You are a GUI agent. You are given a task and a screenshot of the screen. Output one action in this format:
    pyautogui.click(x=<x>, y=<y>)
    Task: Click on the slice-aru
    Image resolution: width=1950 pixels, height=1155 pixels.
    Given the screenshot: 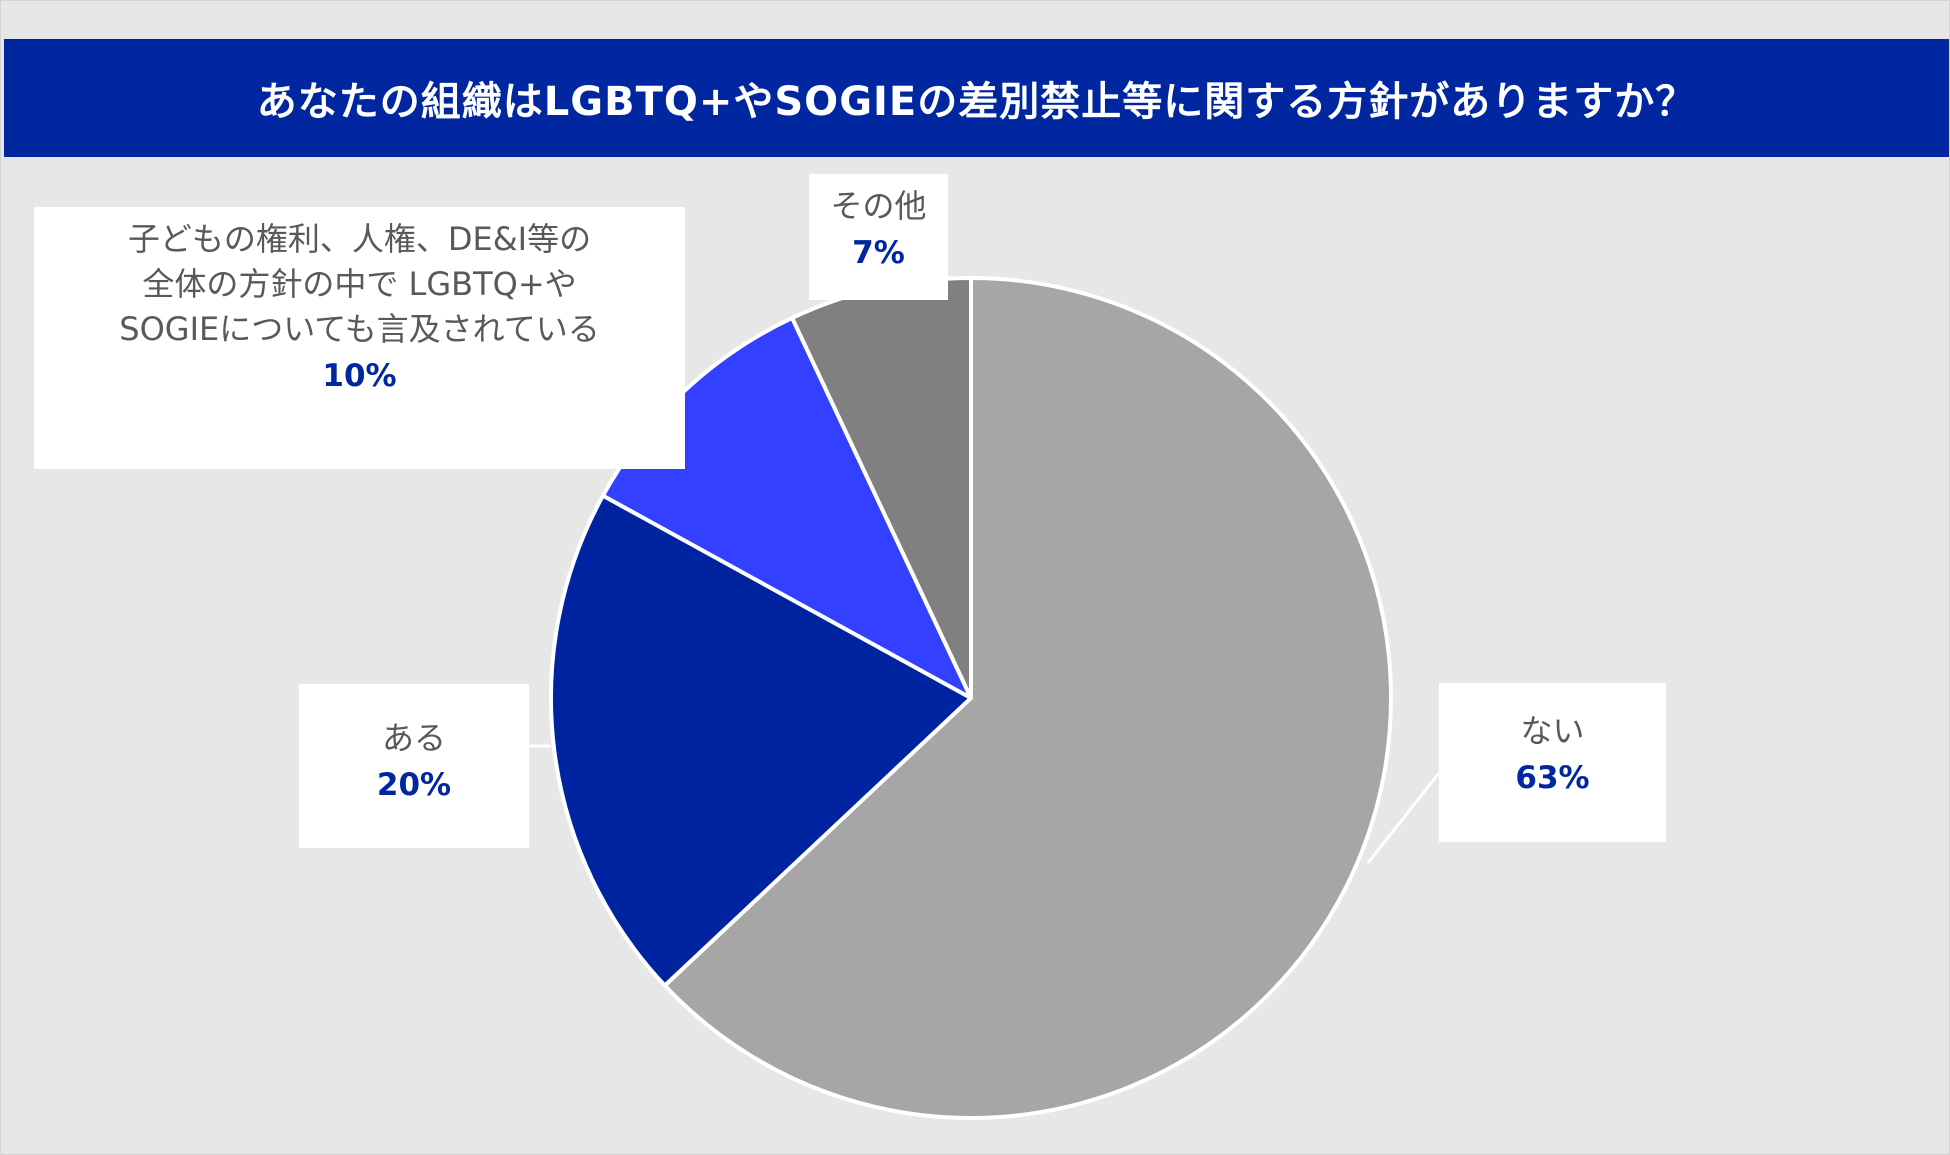 What is the action you would take?
    pyautogui.click(x=761, y=740)
    